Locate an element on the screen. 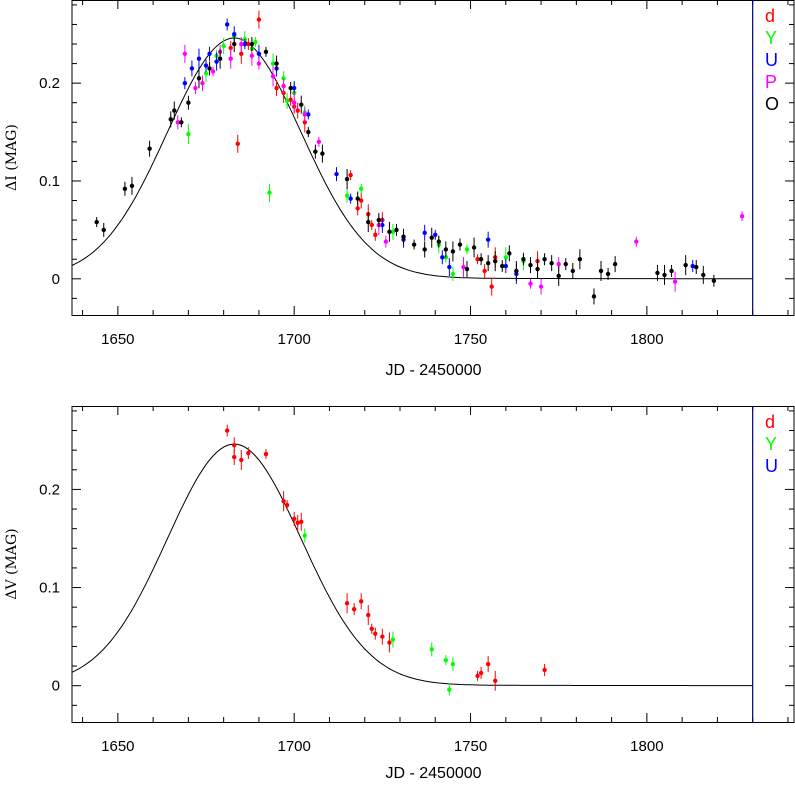 This screenshot has width=795, height=787. x-tick-label: 1700 is located at coordinates (294, 339).